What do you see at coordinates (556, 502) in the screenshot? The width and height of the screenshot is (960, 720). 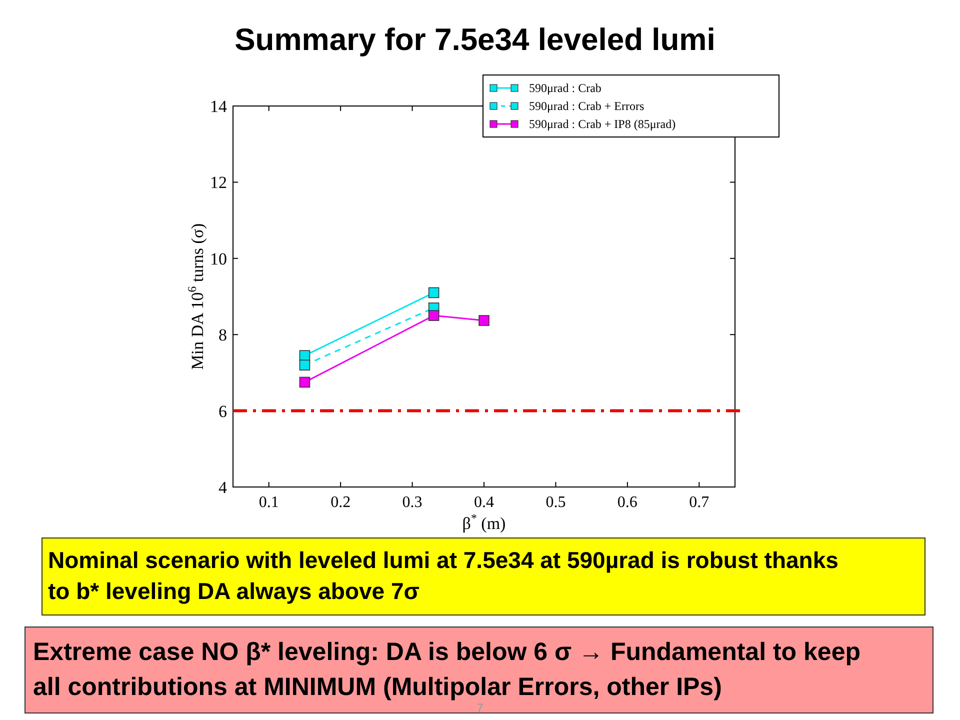 I see `x-tick-label: 0.5` at bounding box center [556, 502].